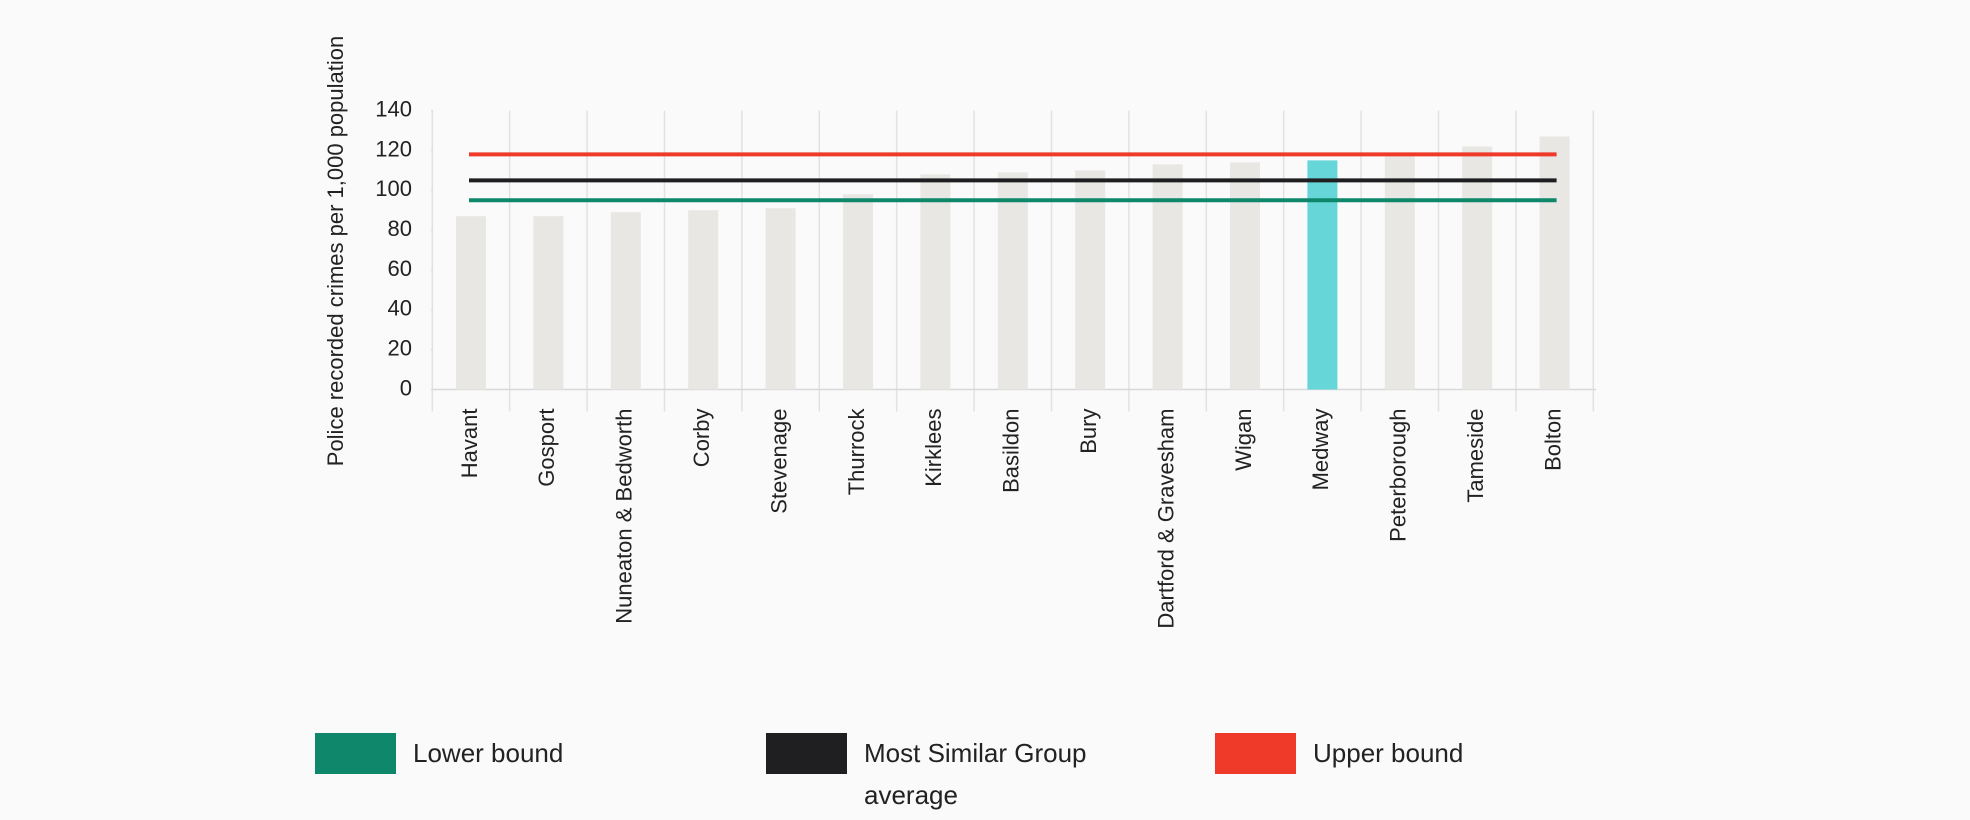 Image resolution: width=1970 pixels, height=820 pixels. Describe the element at coordinates (400, 228) in the screenshot. I see `y-tick-label: 80` at that location.